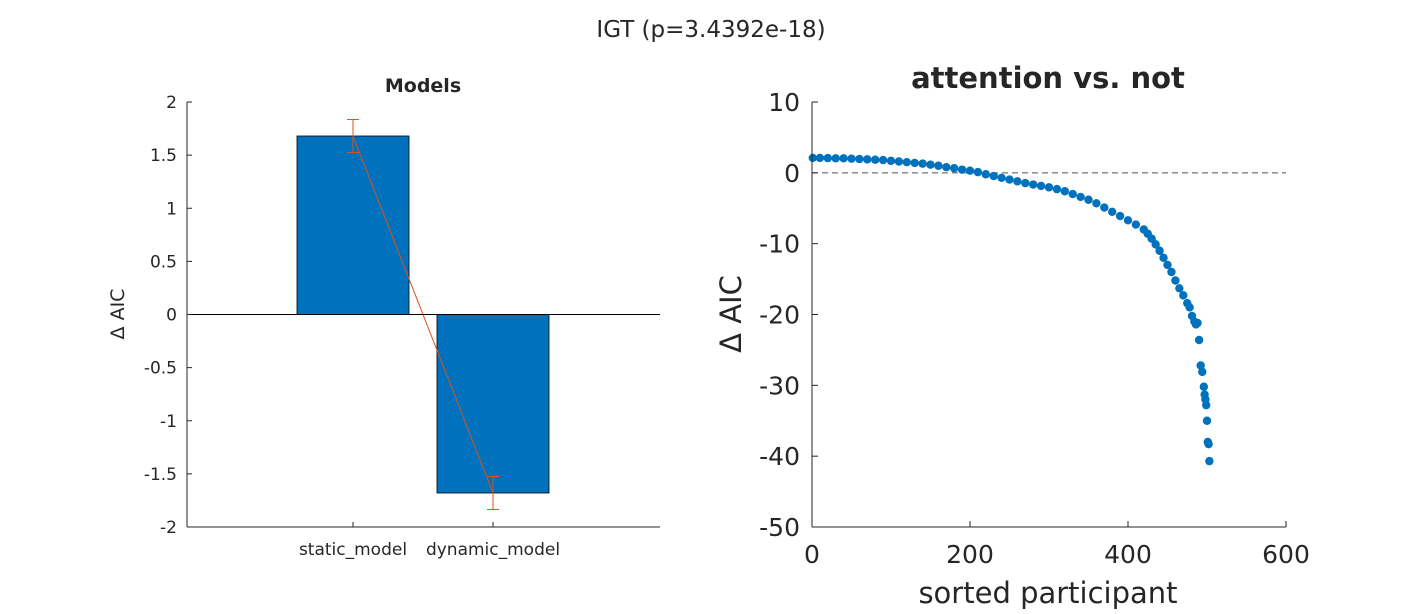 Image resolution: width=1422 pixels, height=614 pixels. Describe the element at coordinates (779, 385) in the screenshot. I see `y-tick-label: -30` at that location.